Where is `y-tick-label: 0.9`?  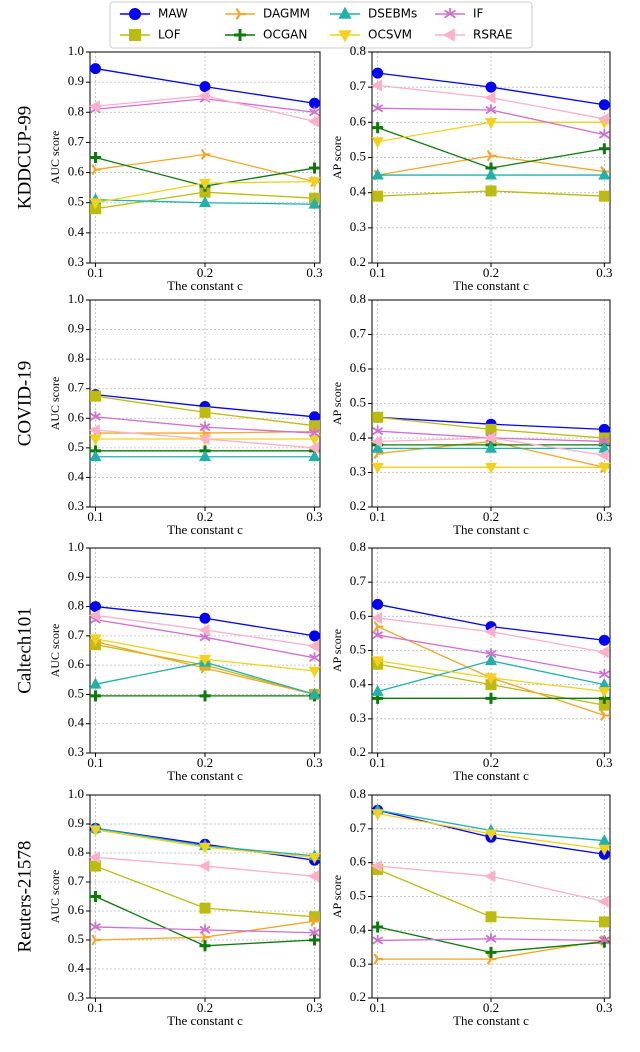 y-tick-label: 0.9 is located at coordinates (76, 822).